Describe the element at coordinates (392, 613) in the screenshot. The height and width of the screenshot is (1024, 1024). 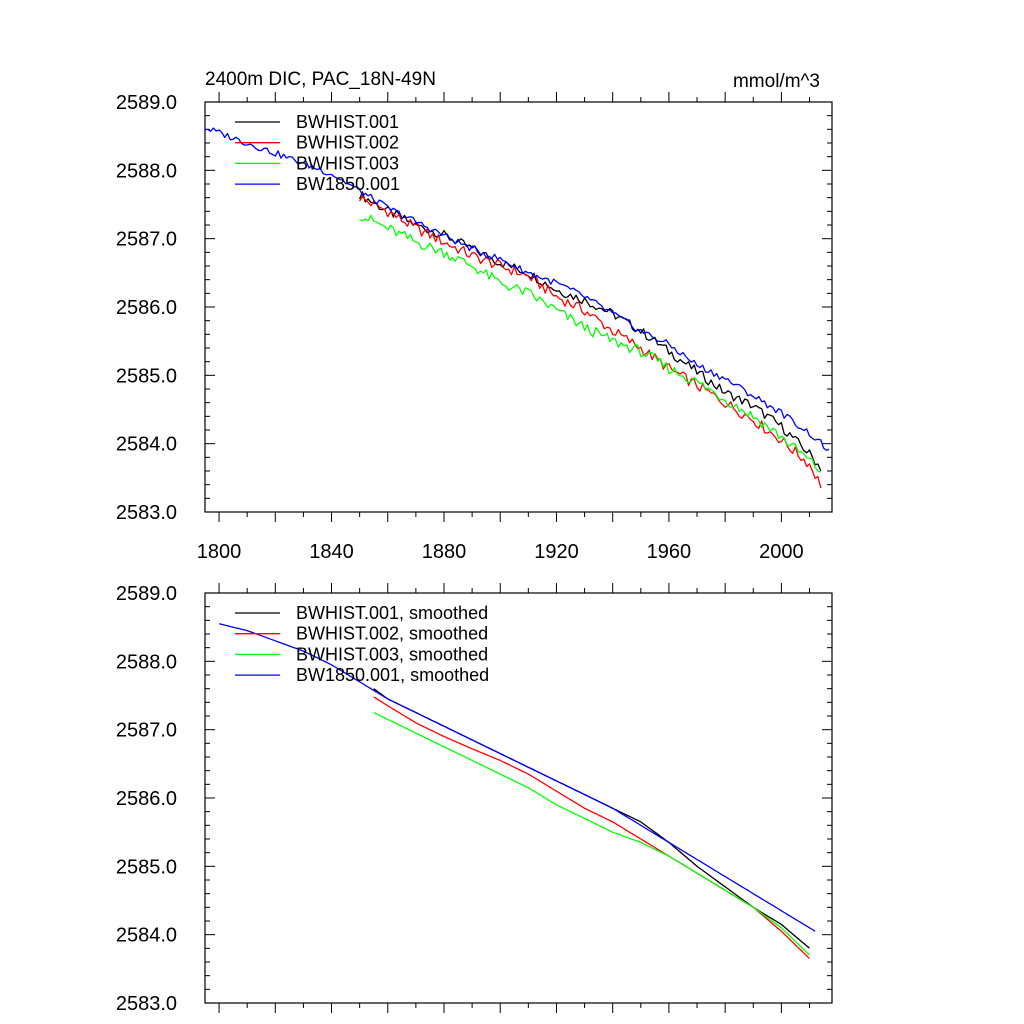
I see `legend-label: BWHIST.001, smoothed` at that location.